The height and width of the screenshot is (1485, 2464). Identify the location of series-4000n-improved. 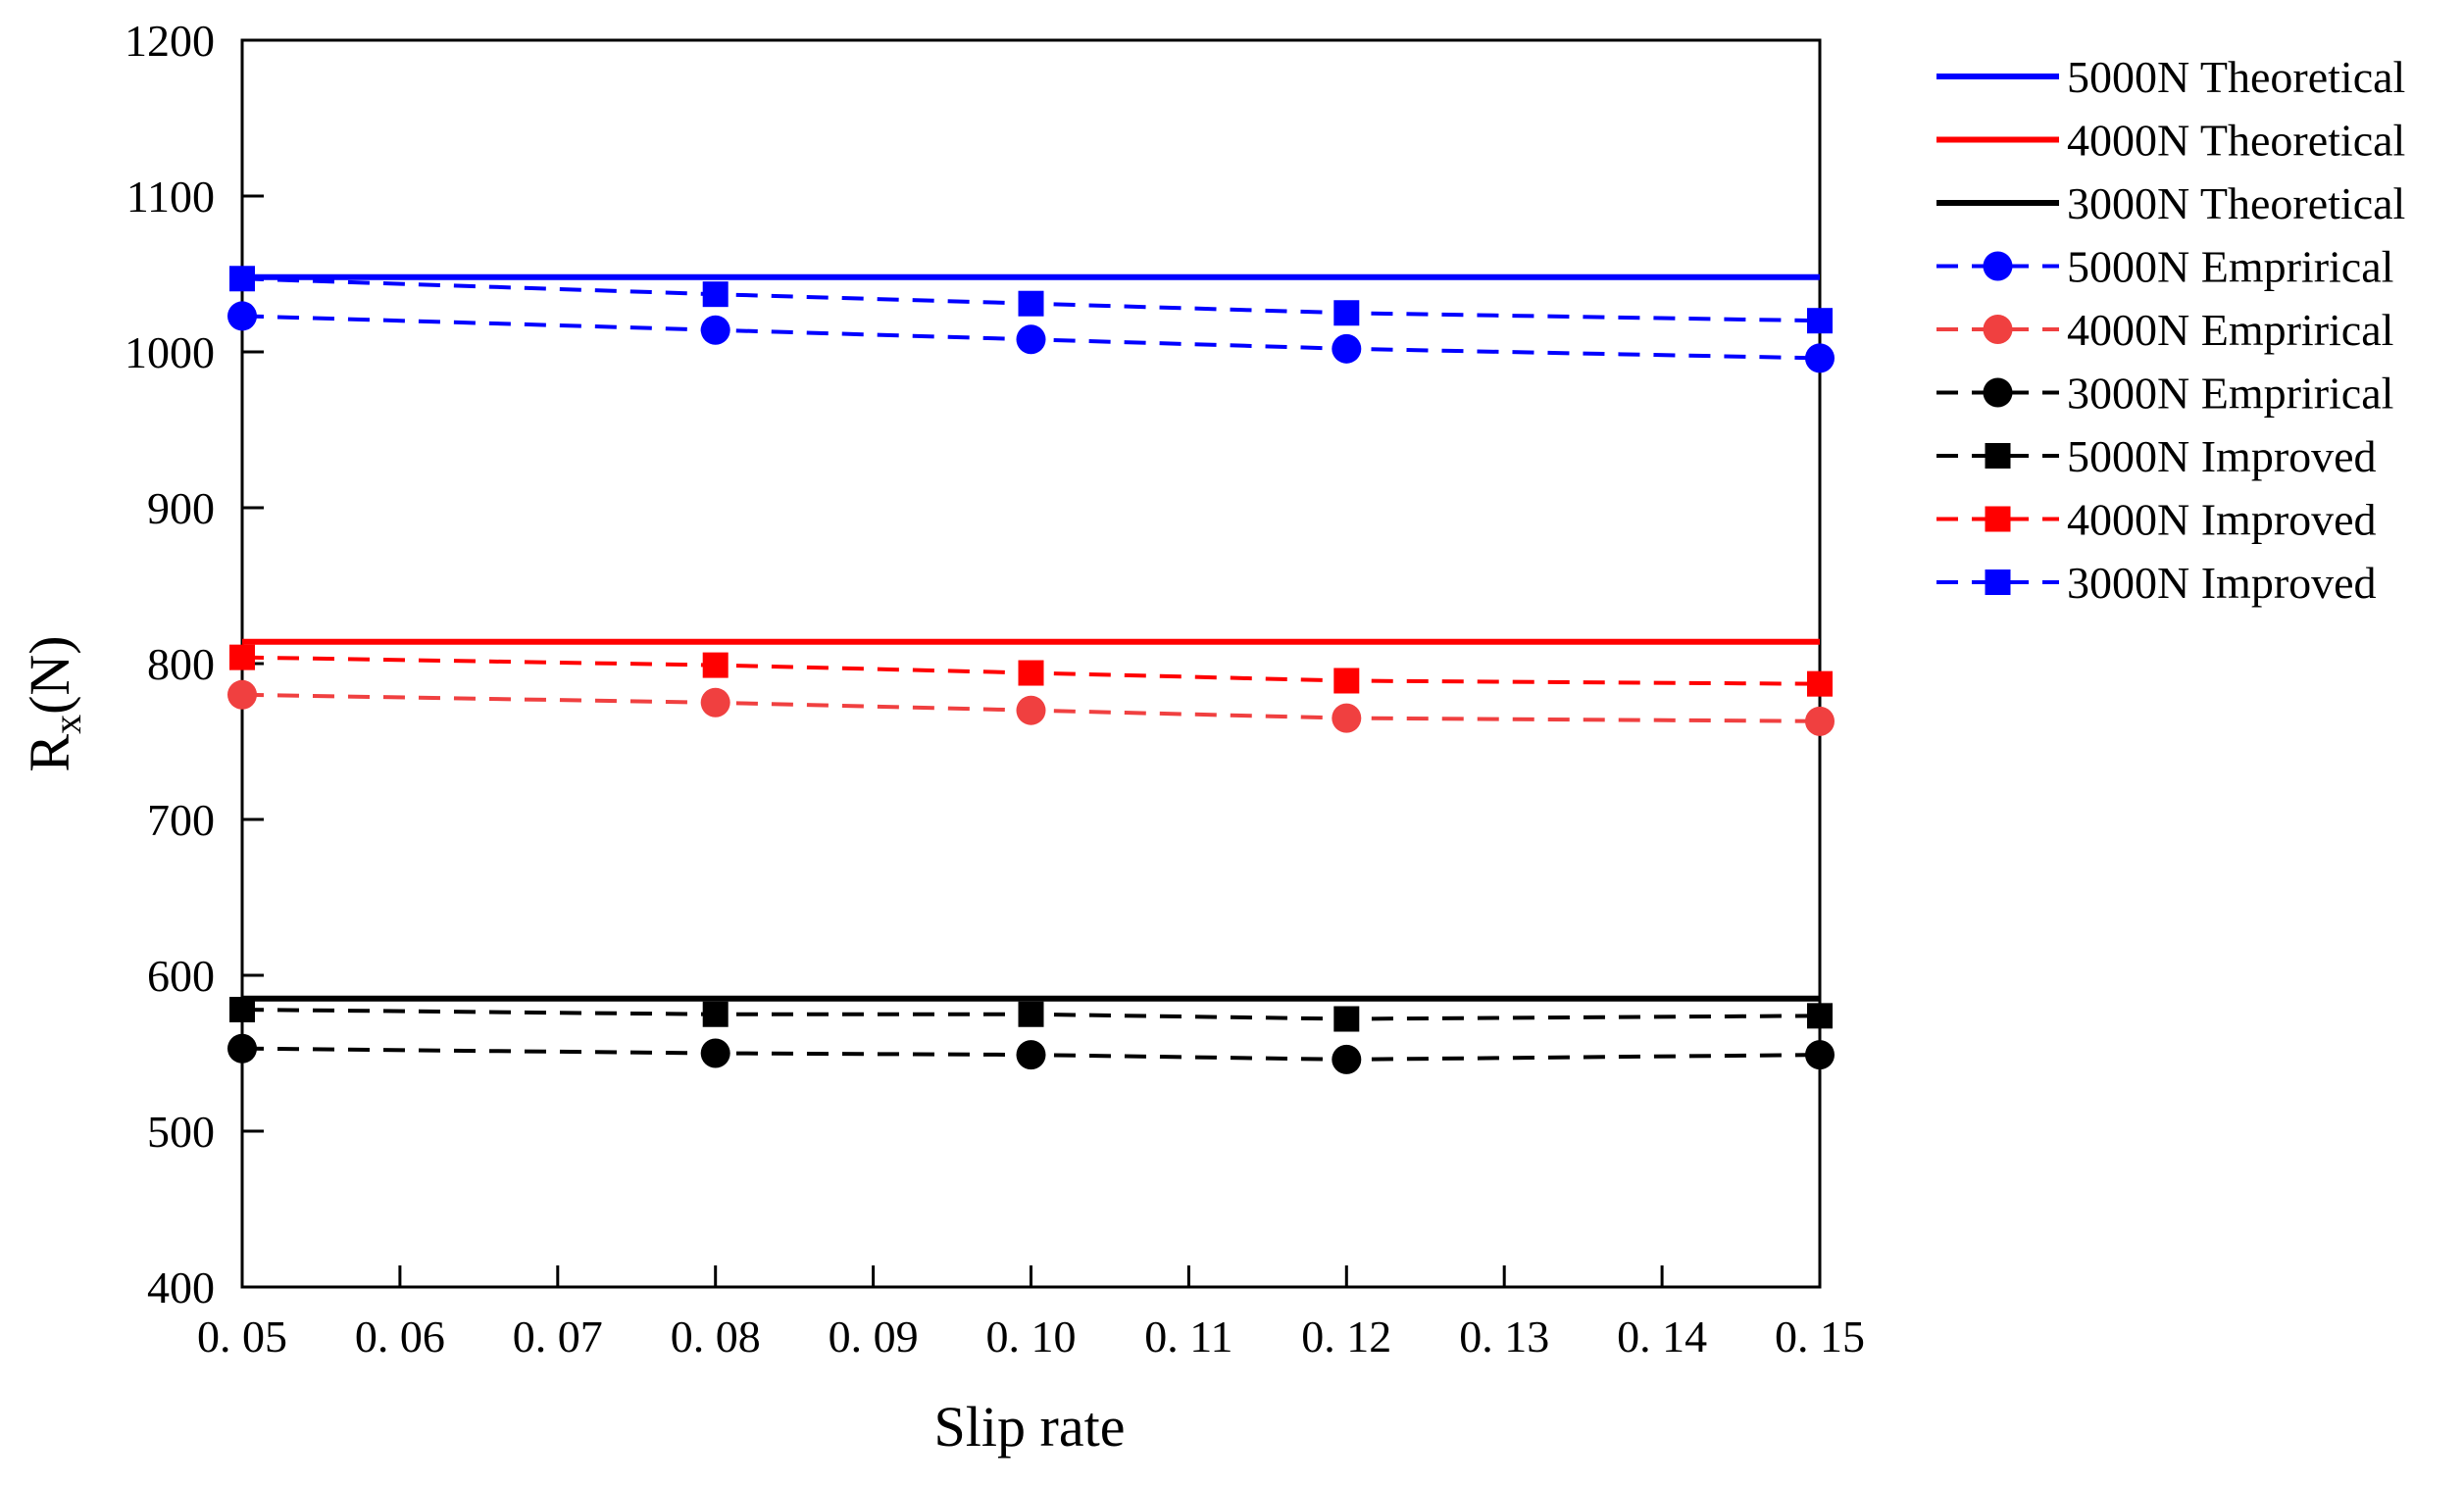
(1031, 670).